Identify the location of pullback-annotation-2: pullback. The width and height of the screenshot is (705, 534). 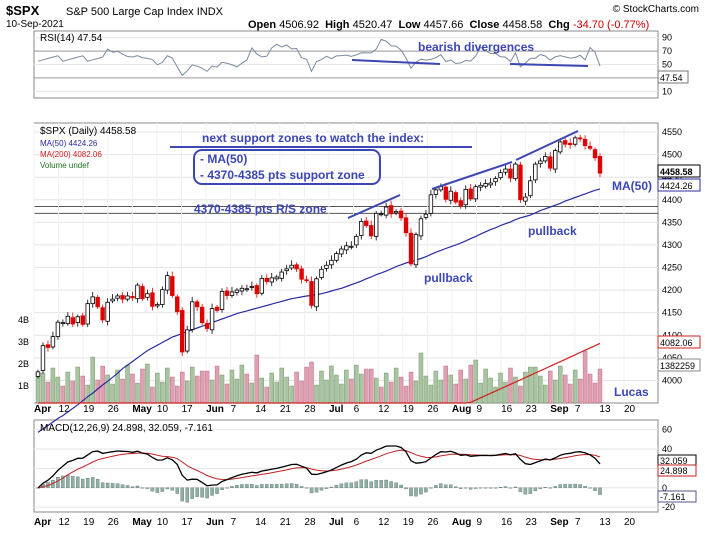
(552, 231).